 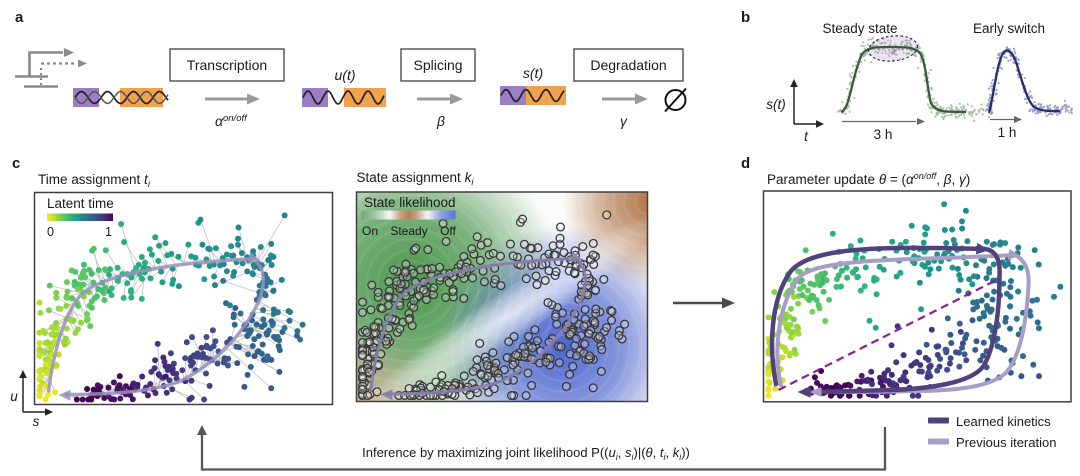 I want to click on svg-text: Splicing, so click(x=437, y=65).